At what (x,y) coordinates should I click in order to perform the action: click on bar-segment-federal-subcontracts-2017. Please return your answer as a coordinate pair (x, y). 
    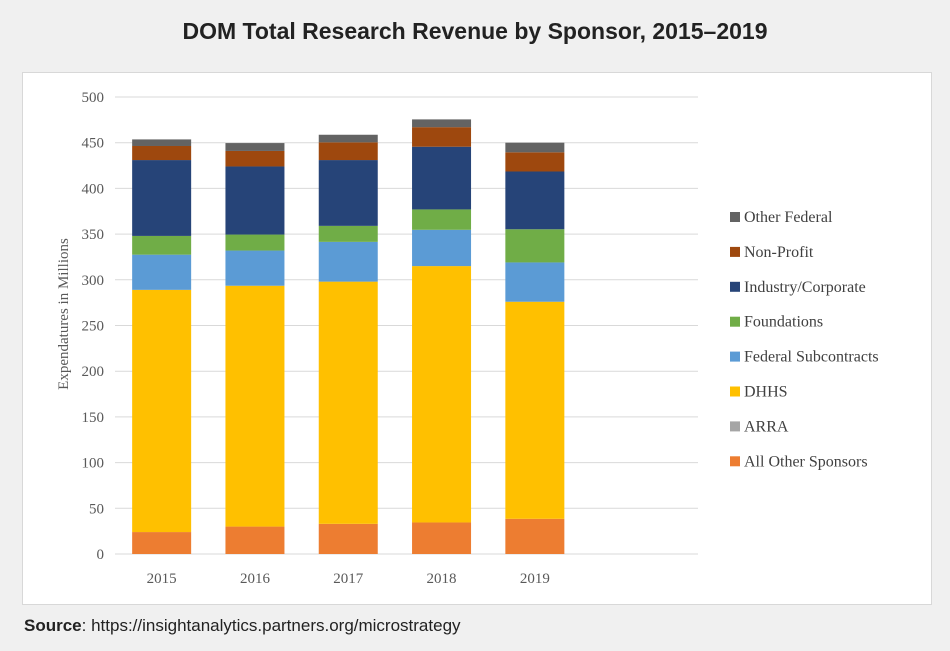
    Looking at the image, I should click on (348, 261).